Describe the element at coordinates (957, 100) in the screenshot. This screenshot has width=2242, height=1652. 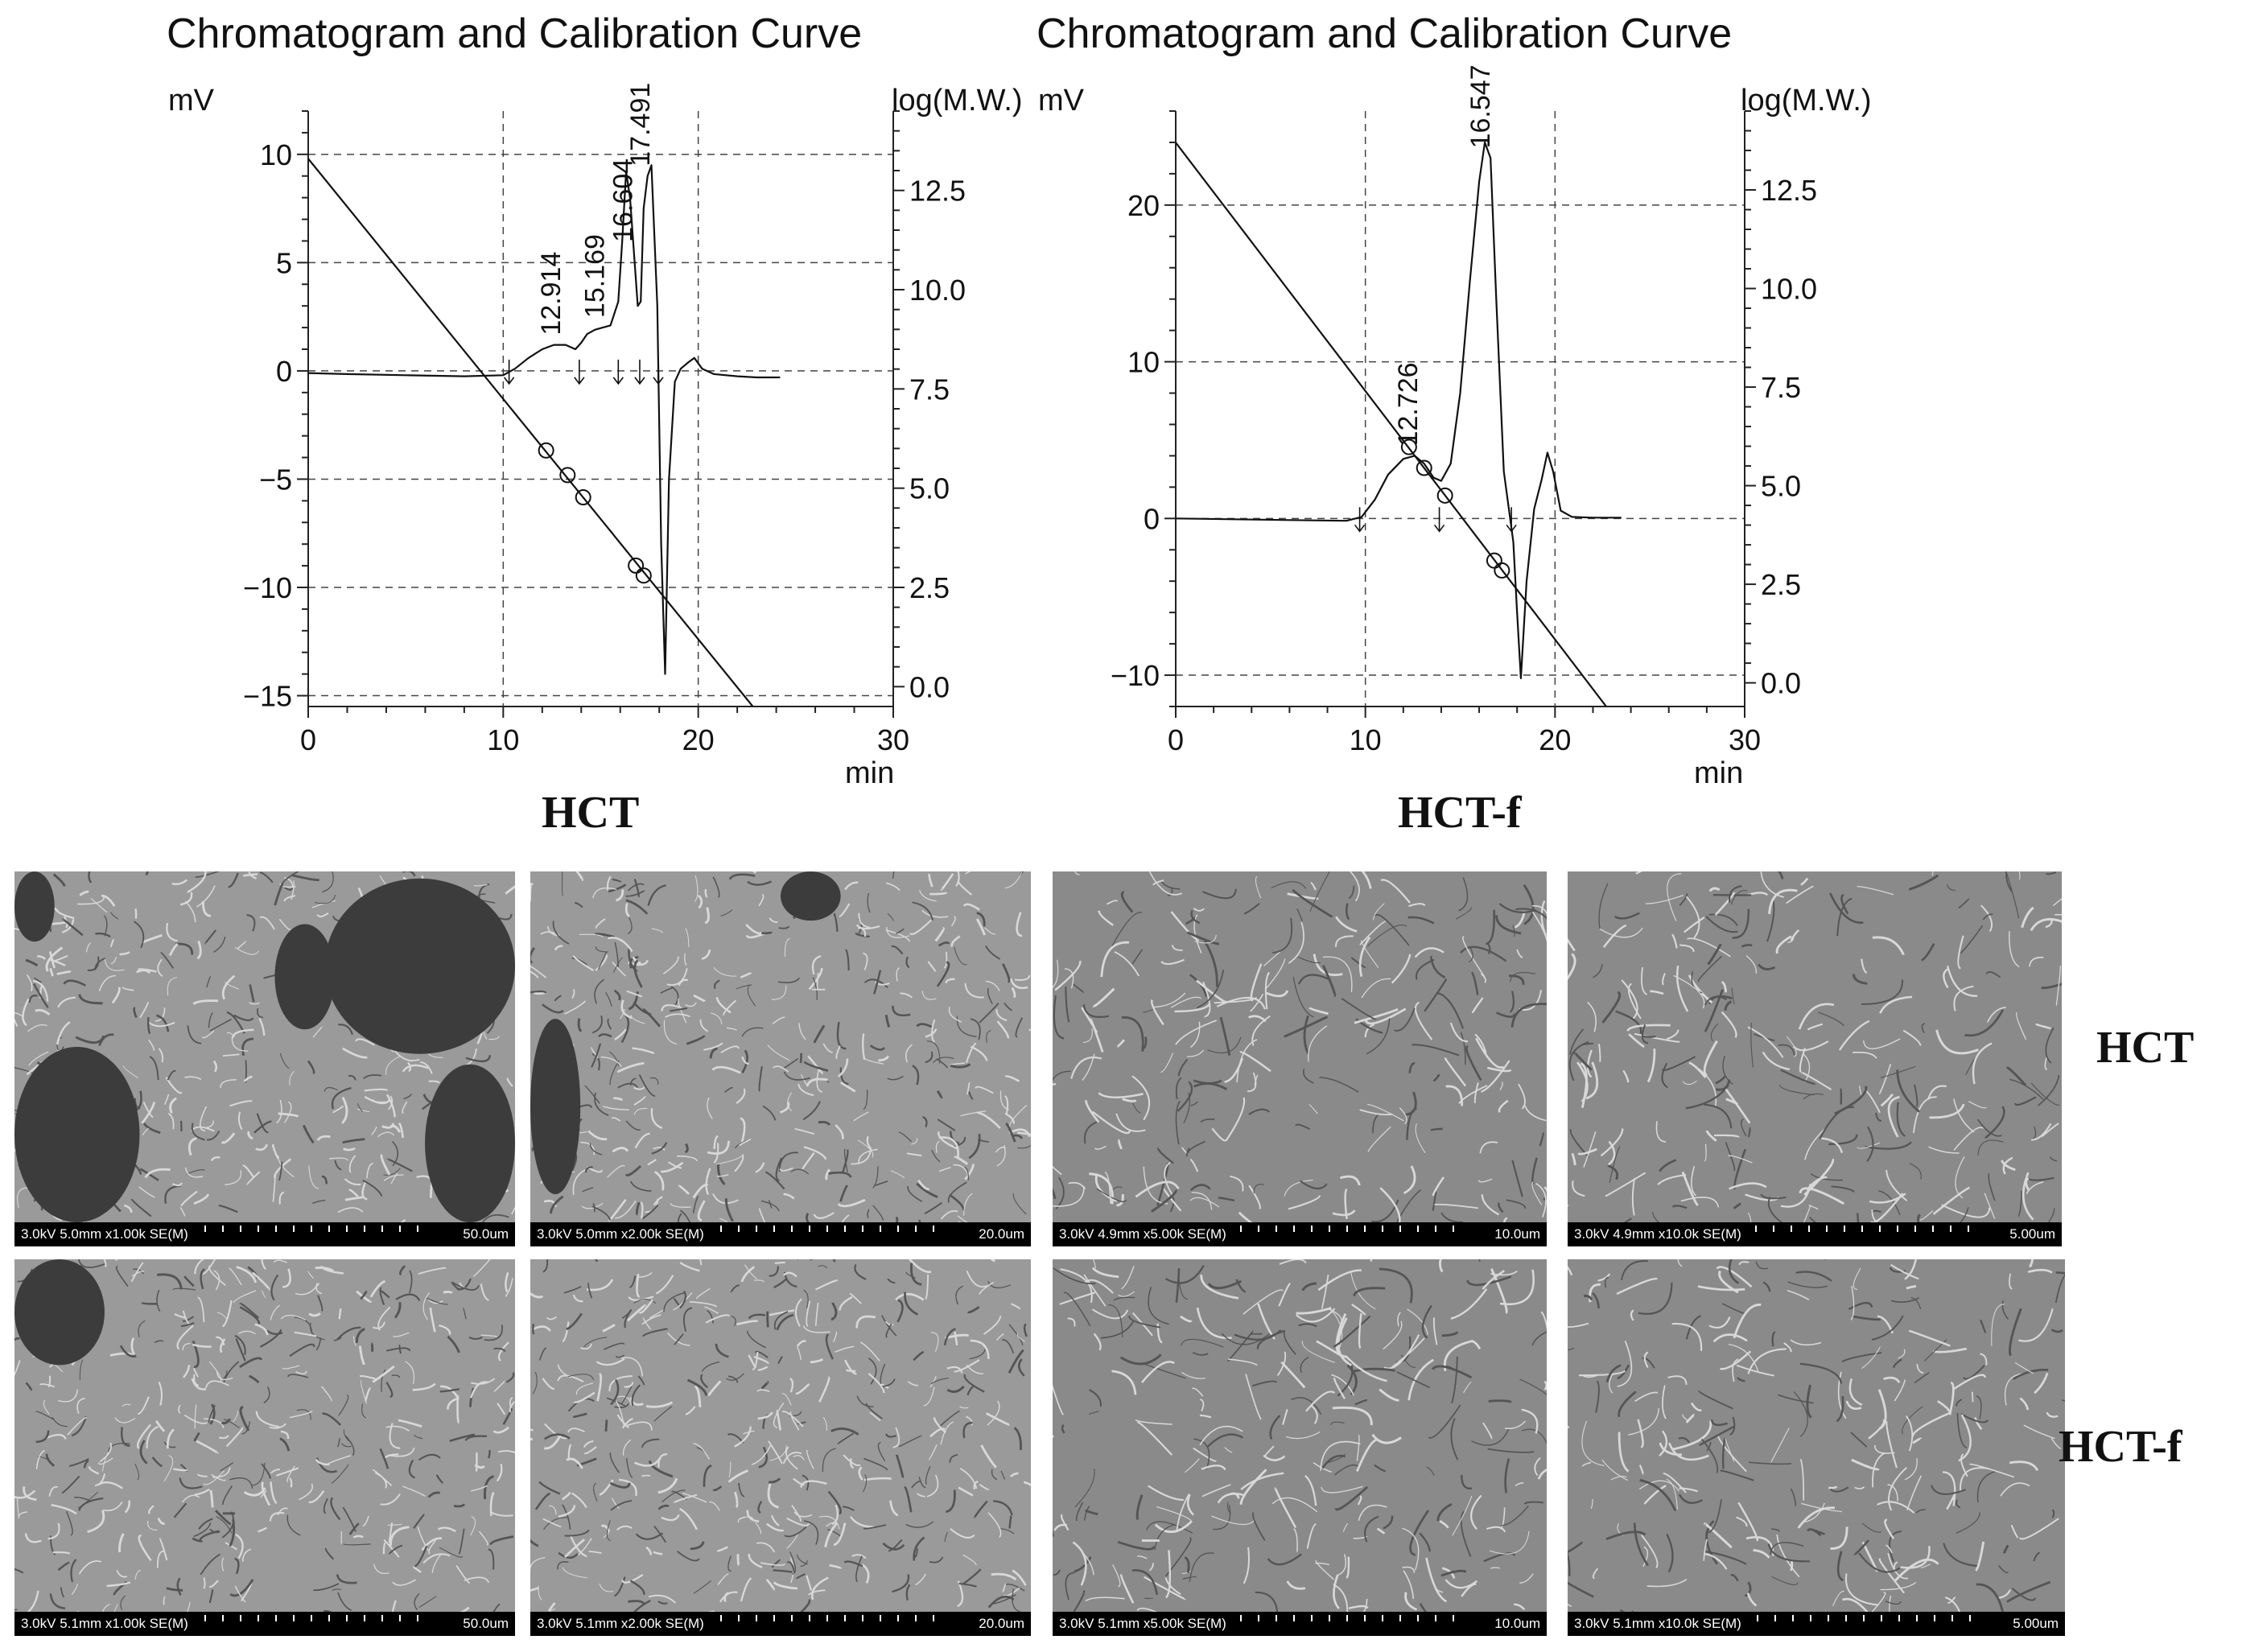
I see `chart1-y2-unit: log(M.W.)` at that location.